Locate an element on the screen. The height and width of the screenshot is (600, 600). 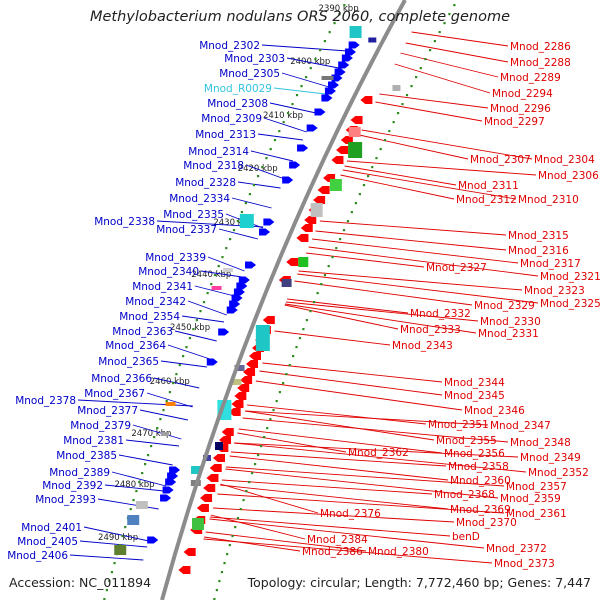
gene-label-reverse: Mnod_2370 is located at coordinates (486, 523).